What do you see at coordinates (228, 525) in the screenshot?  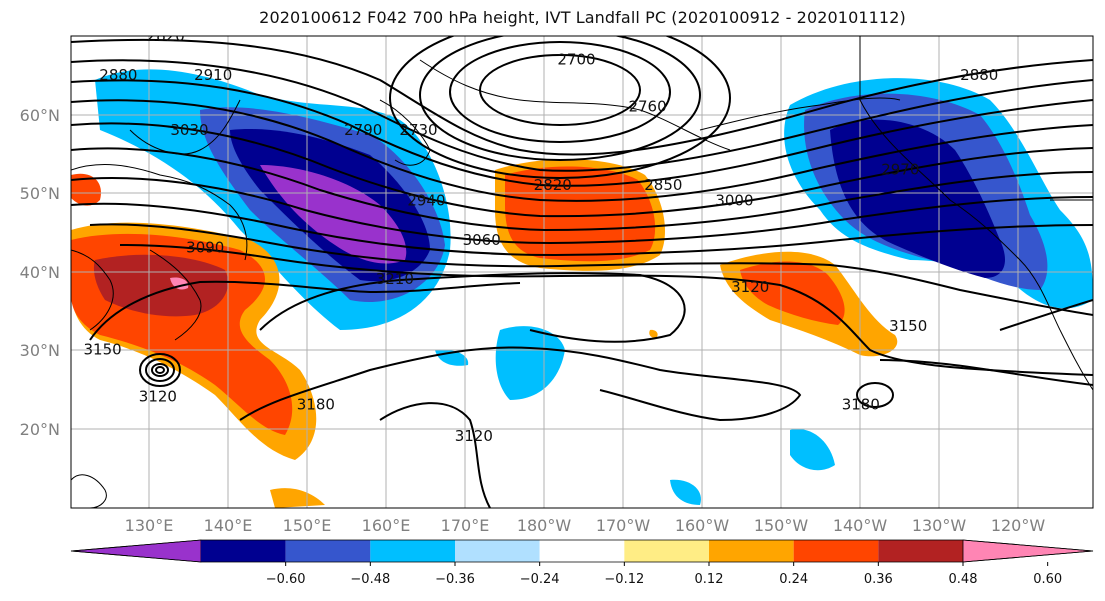 I see `lon-label: 140°E` at bounding box center [228, 525].